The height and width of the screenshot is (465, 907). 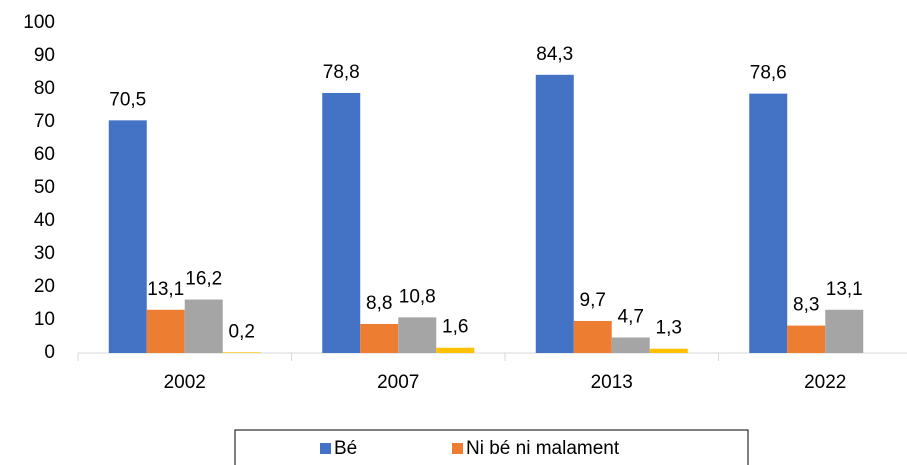 I want to click on data-label: 9,7, so click(x=593, y=300).